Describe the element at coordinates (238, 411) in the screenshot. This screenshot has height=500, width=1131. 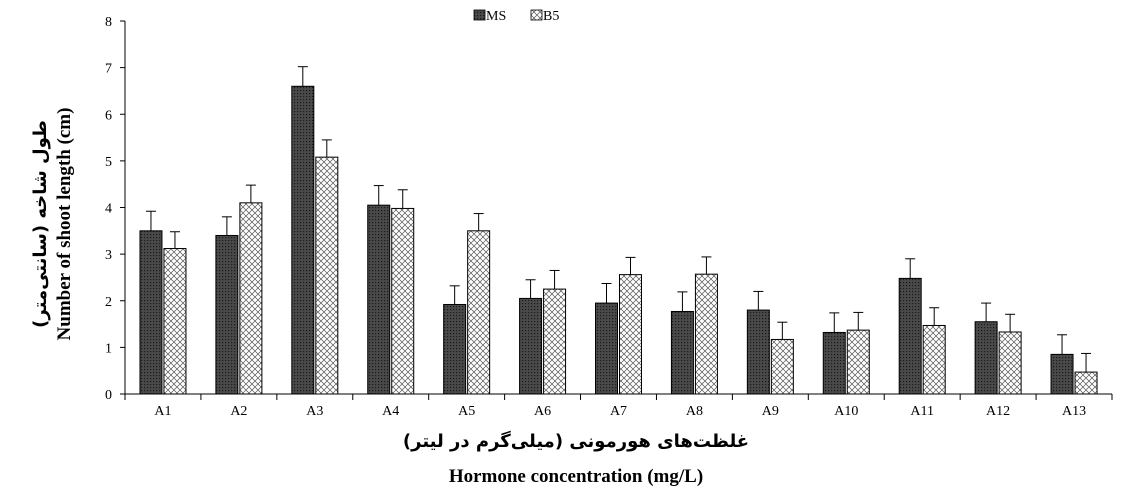
I see `x-tick-label: A2` at that location.